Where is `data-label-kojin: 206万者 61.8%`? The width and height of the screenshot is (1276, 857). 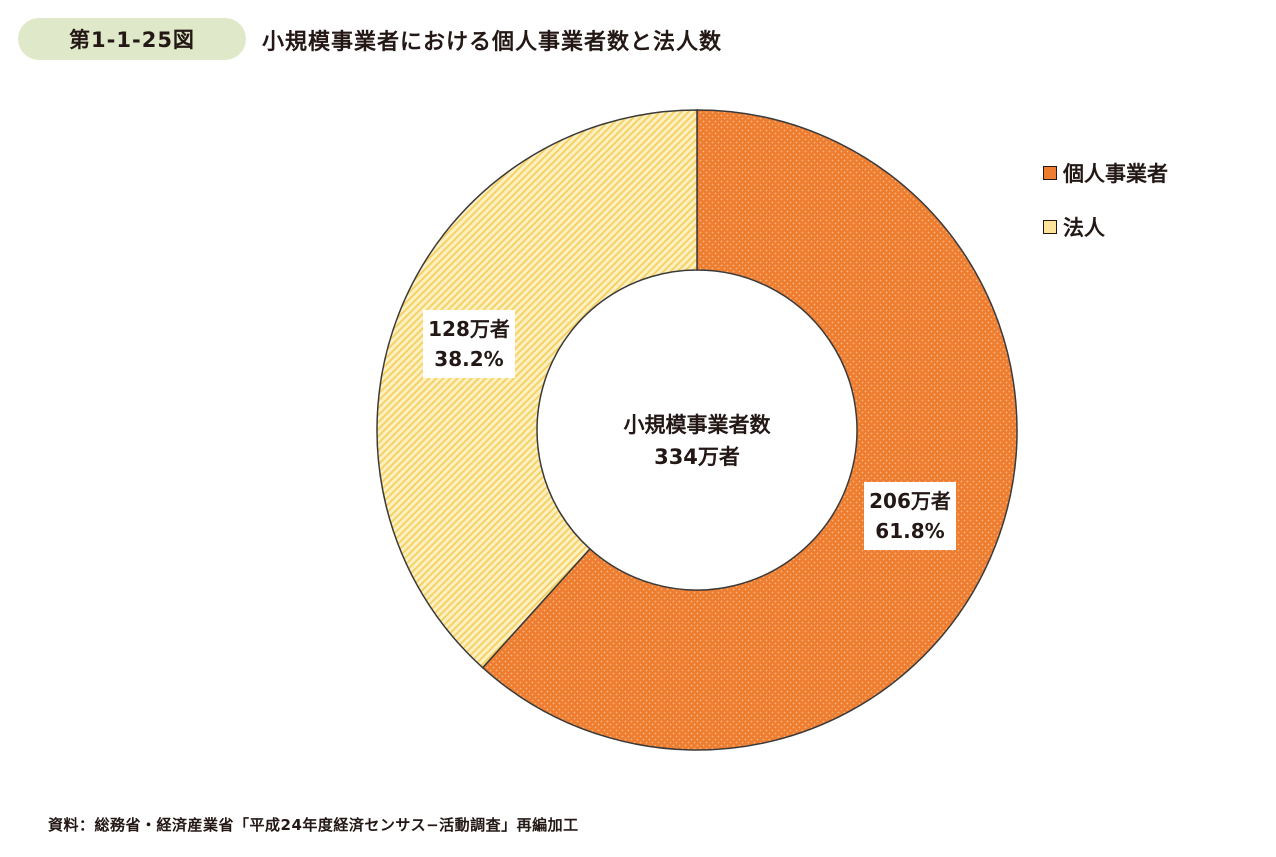 data-label-kojin: 206万者 61.8% is located at coordinates (910, 516).